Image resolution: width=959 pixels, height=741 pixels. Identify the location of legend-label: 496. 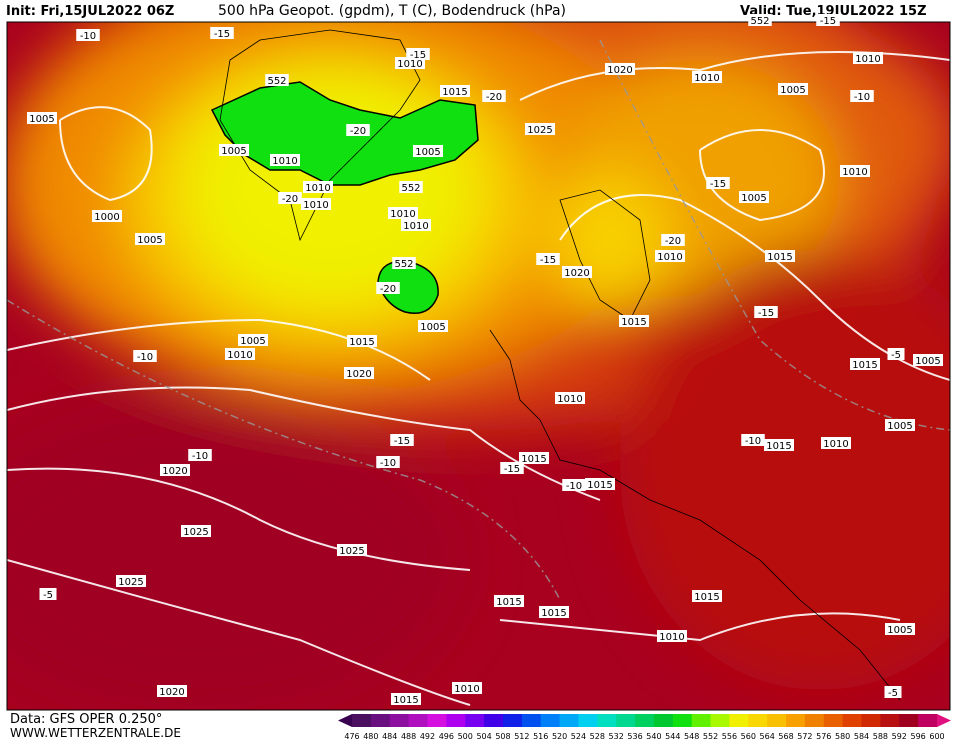
(446, 736).